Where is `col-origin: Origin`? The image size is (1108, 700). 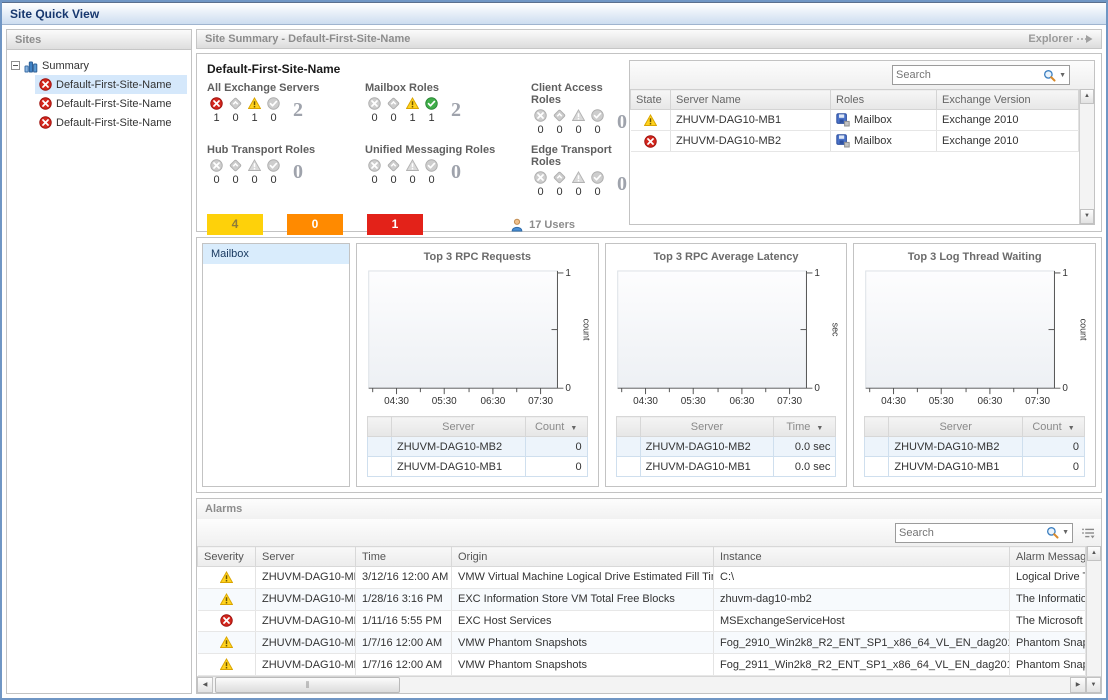
col-origin: Origin is located at coordinates (582, 556).